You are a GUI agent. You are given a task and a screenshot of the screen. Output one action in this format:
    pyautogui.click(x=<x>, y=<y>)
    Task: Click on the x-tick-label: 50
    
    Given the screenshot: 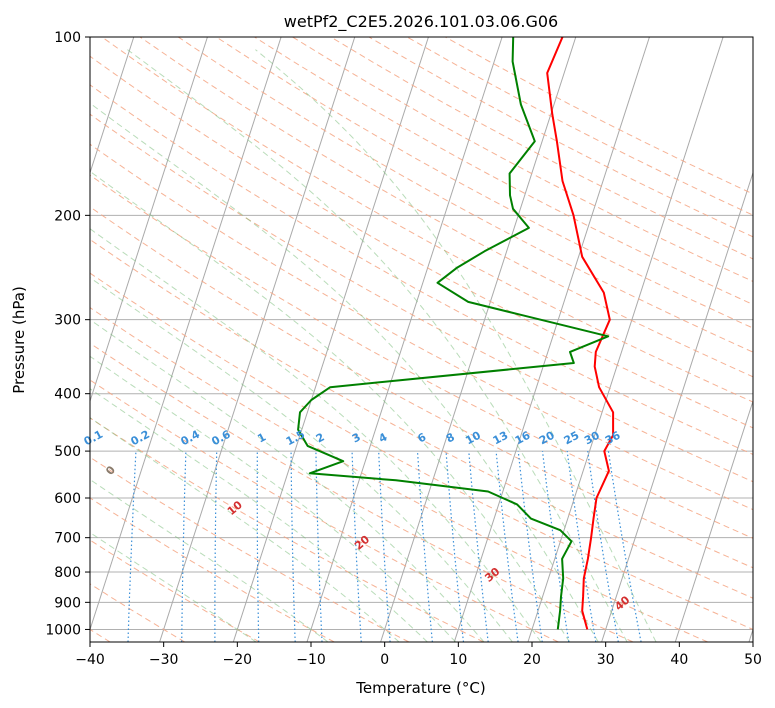 What is the action you would take?
    pyautogui.click(x=753, y=660)
    